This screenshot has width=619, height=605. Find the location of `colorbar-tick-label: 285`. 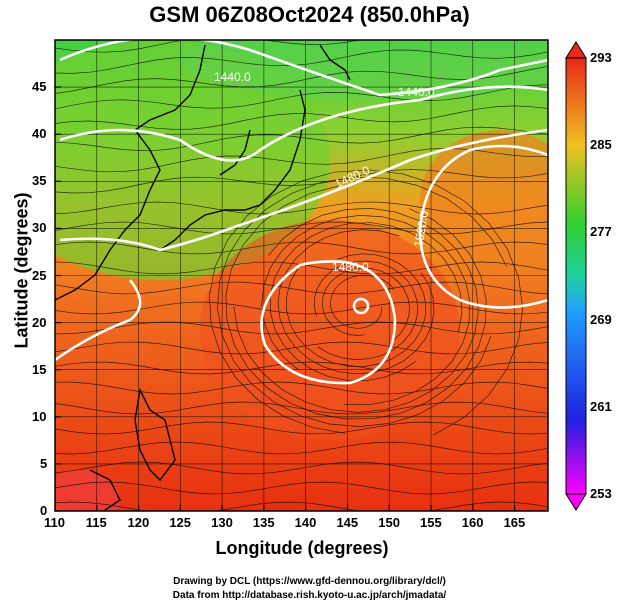

colorbar-tick-label: 285 is located at coordinates (601, 145).